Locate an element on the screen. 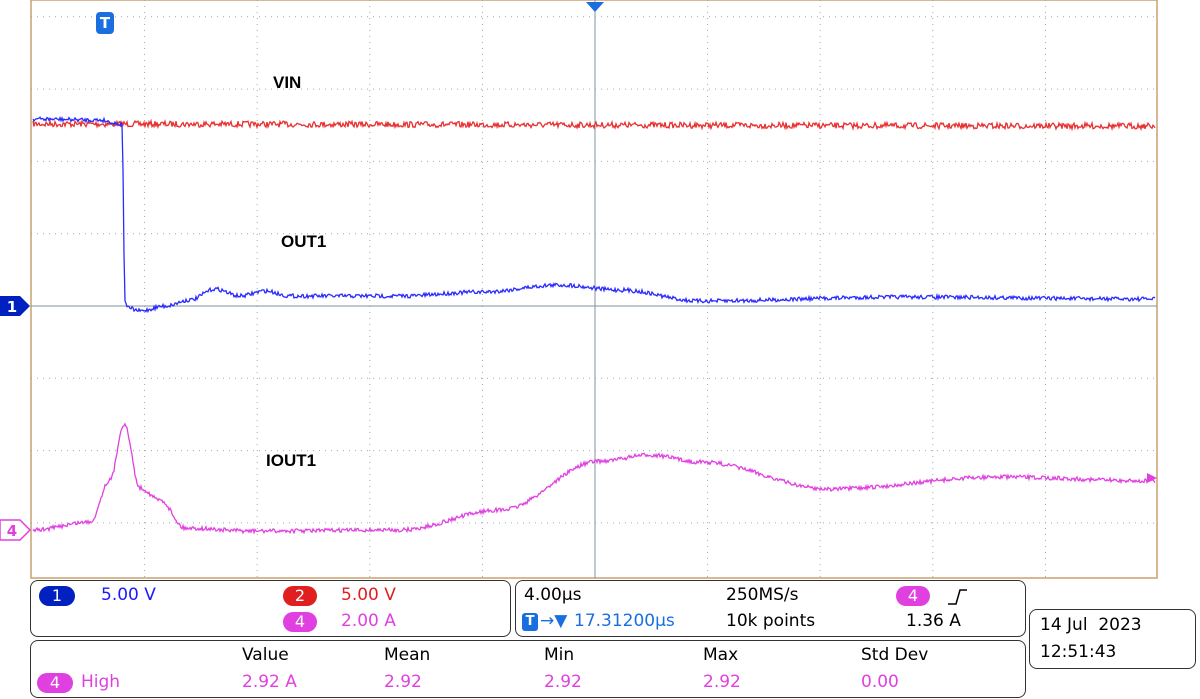 The width and height of the screenshot is (1200, 699). waveform-label: VIN is located at coordinates (287, 82).